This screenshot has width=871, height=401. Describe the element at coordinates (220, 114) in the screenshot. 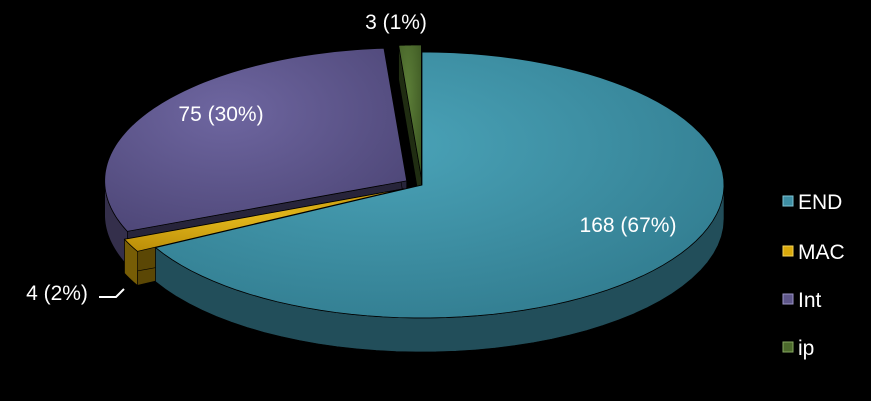

I see `data-label-int: 75 (30%)` at that location.